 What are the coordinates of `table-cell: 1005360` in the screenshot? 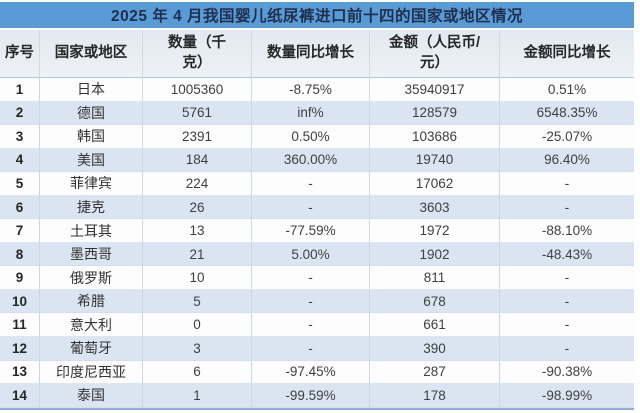 It's located at (197, 90).